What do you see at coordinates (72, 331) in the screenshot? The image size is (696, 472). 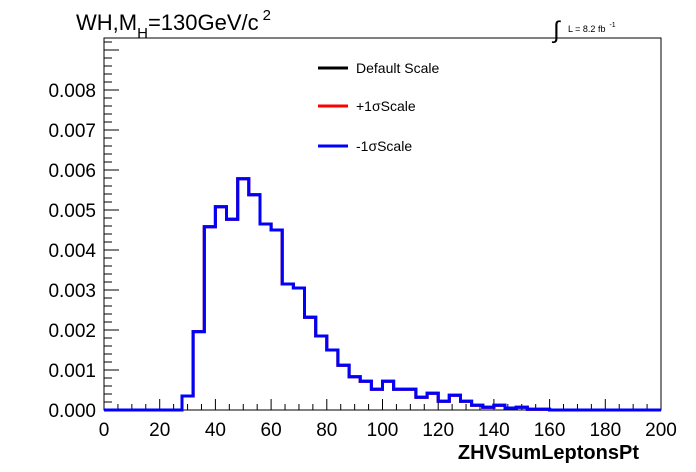 I see `y-tick-label: 0.002` at bounding box center [72, 331].